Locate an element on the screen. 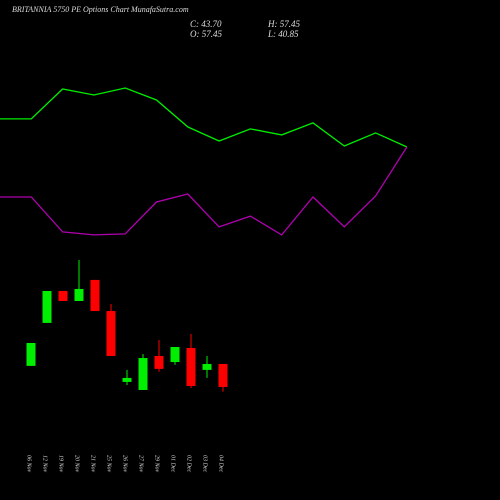  x-tick-label: 03 Dec is located at coordinates (205, 463).